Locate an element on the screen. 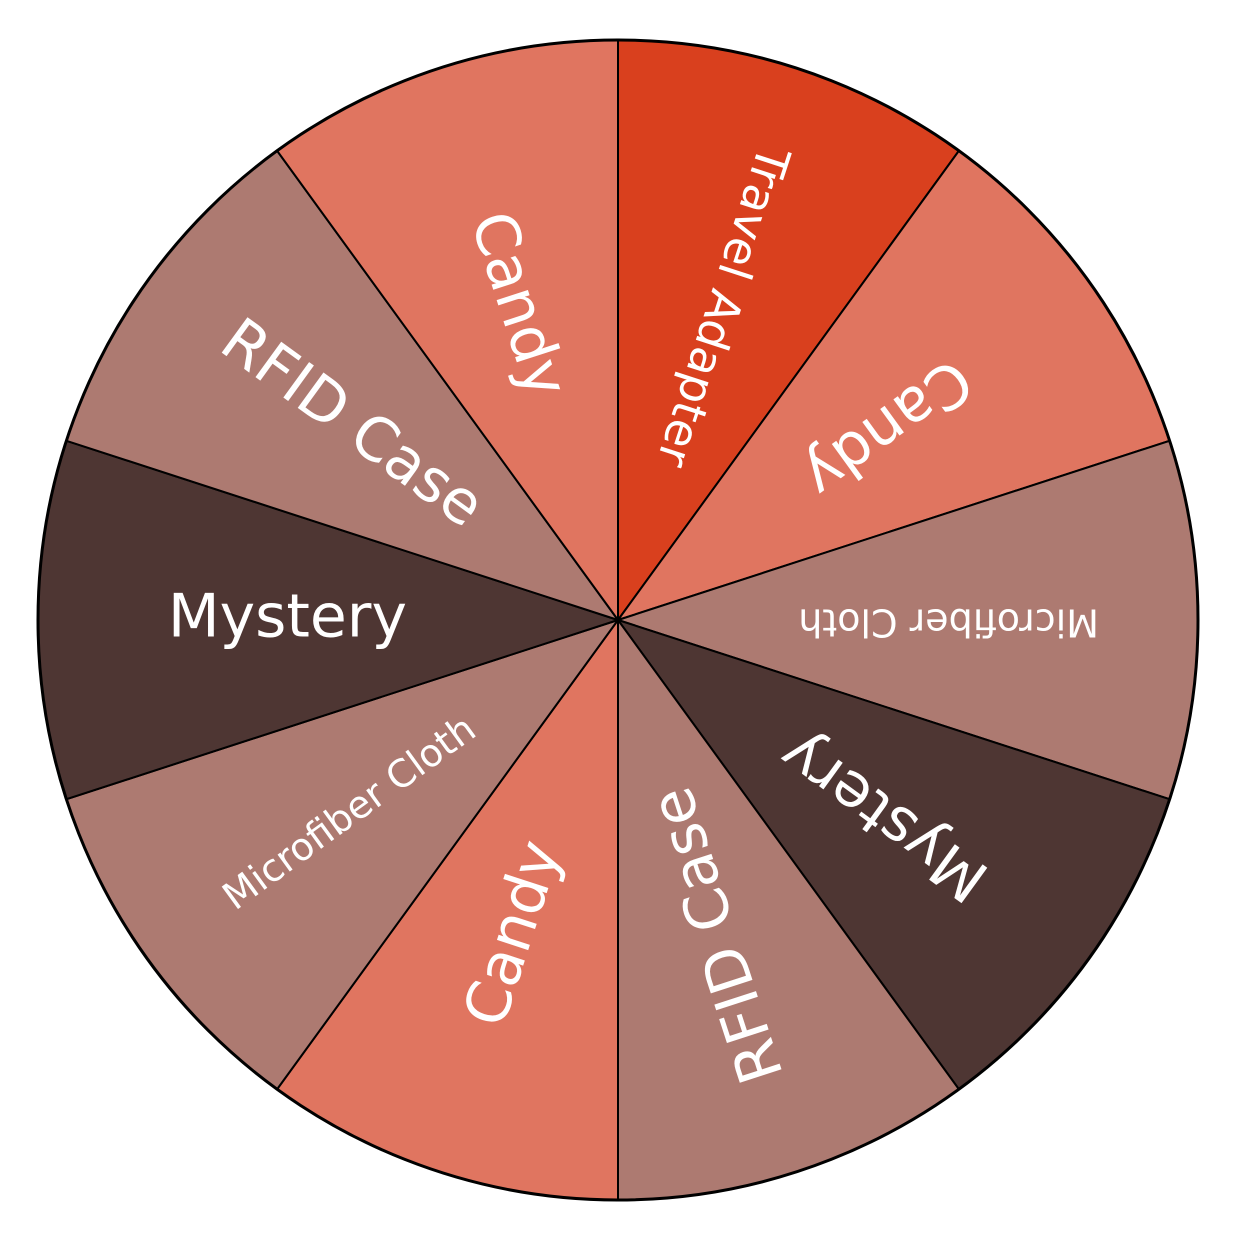  wheel-segment-label: Microfiber Cloth is located at coordinates (948, 623).